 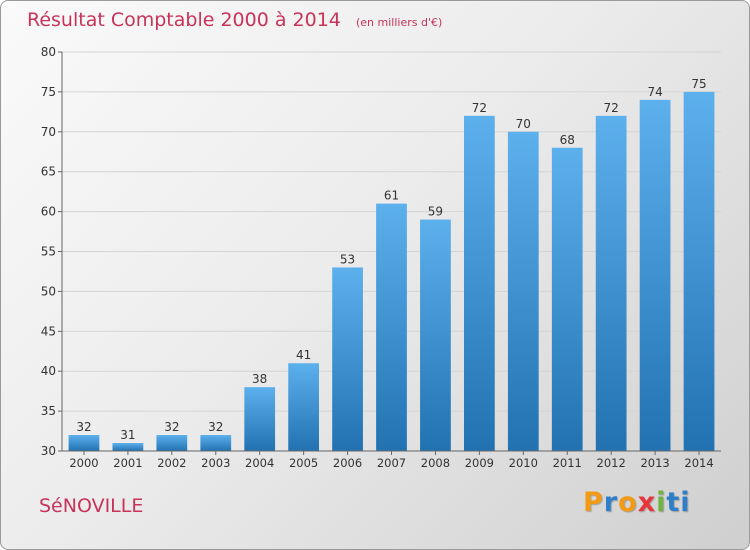 What do you see at coordinates (172, 443) in the screenshot?
I see `bar-2002` at bounding box center [172, 443].